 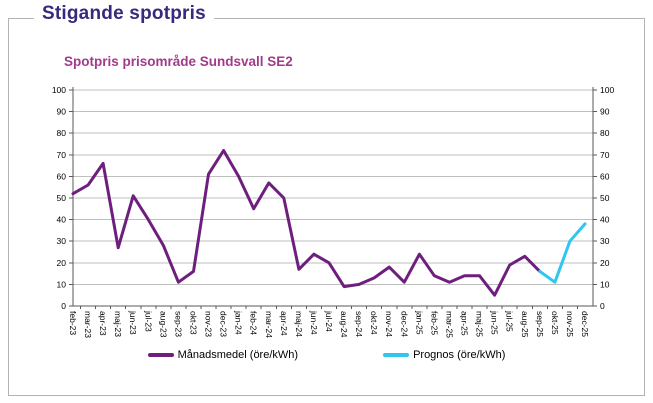 What do you see at coordinates (62, 112) in the screenshot?
I see `y-tick-label-left: 90` at bounding box center [62, 112].